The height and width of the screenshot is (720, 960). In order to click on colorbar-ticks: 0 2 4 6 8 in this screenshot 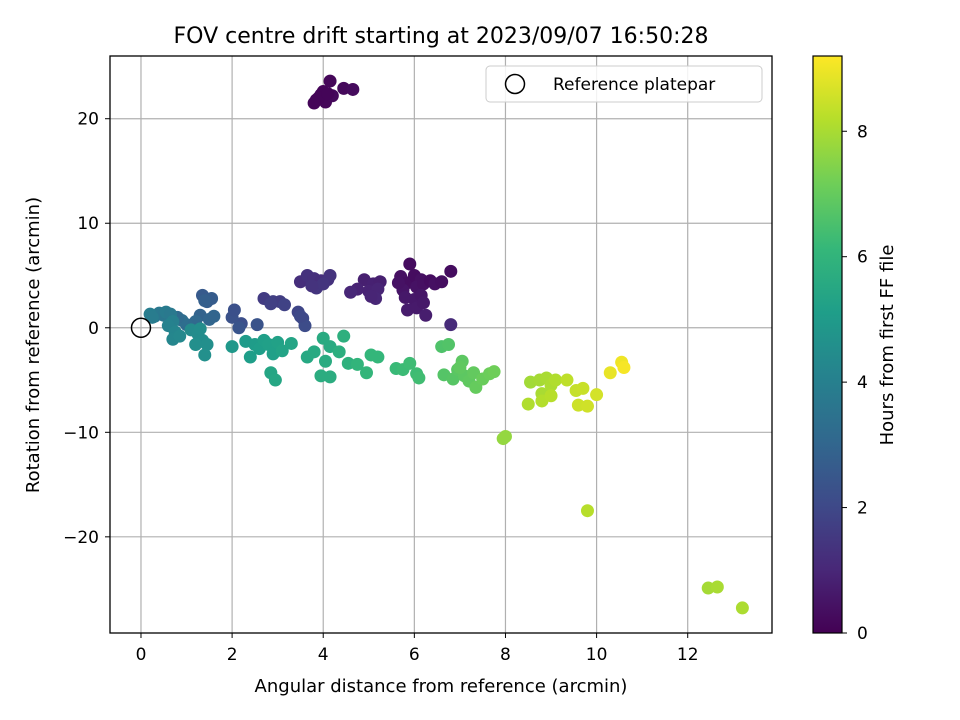, I will do `click(855, 383)`.